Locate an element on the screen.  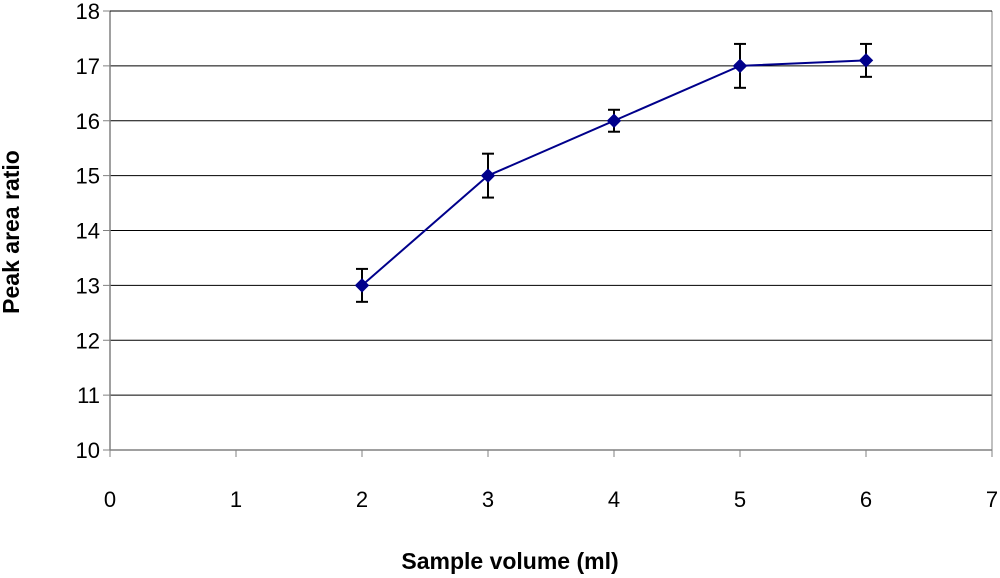
x-tick-label-1: 1 is located at coordinates (236, 499).